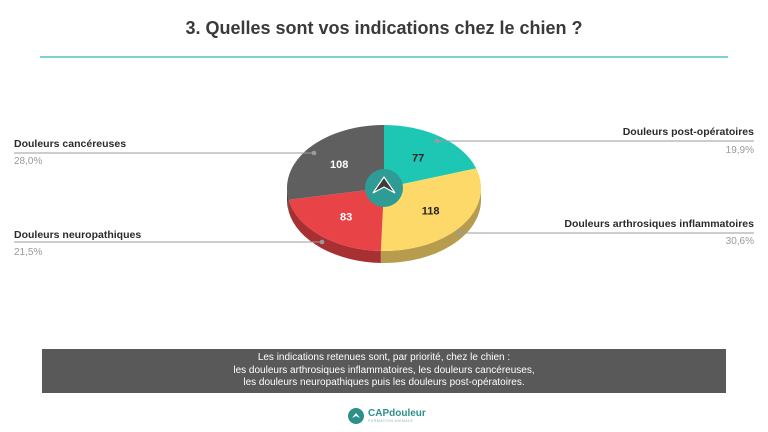 The height and width of the screenshot is (432, 768). What do you see at coordinates (418, 158) in the screenshot?
I see `data-label-0: 77` at bounding box center [418, 158].